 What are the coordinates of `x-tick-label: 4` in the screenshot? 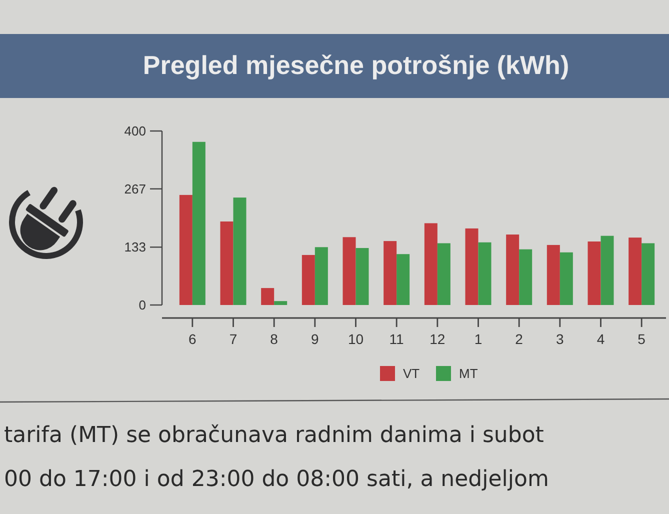 It's located at (600, 339).